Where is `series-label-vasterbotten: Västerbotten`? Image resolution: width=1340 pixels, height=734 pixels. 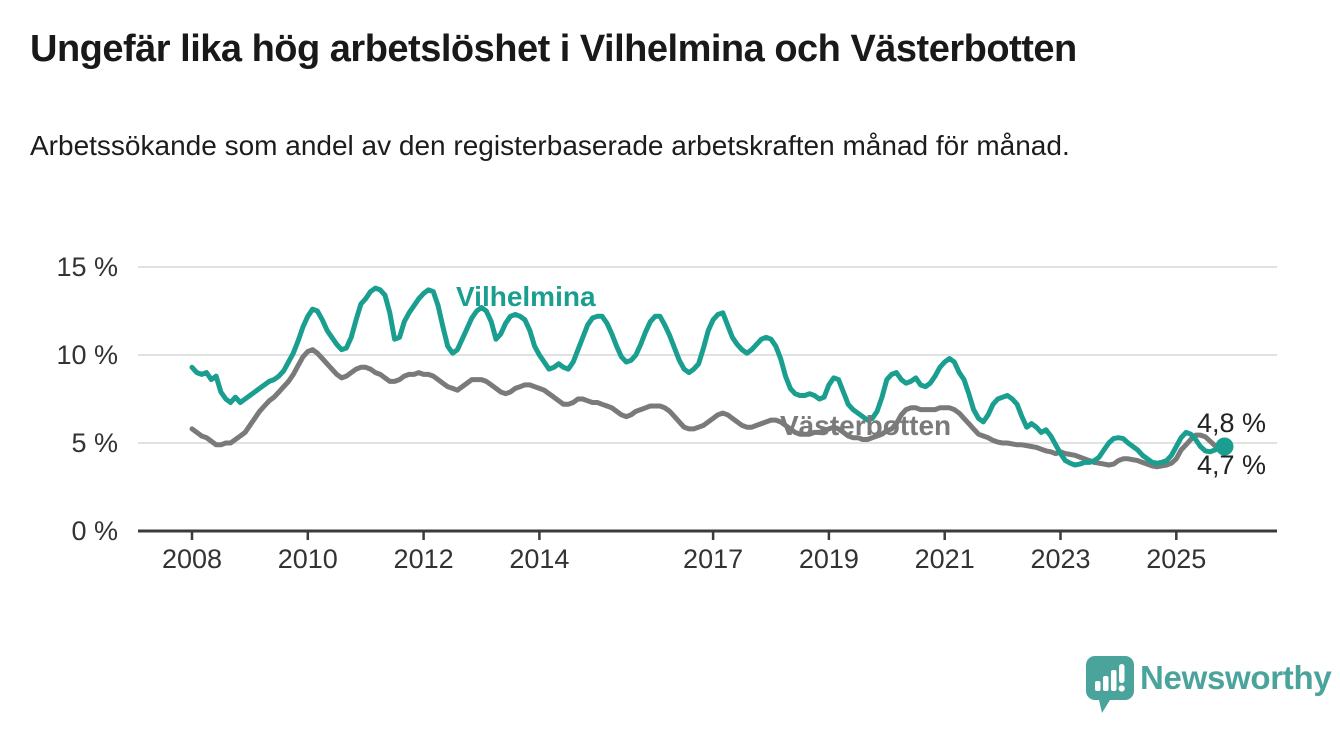 series-label-vasterbotten: Västerbotten is located at coordinates (866, 425).